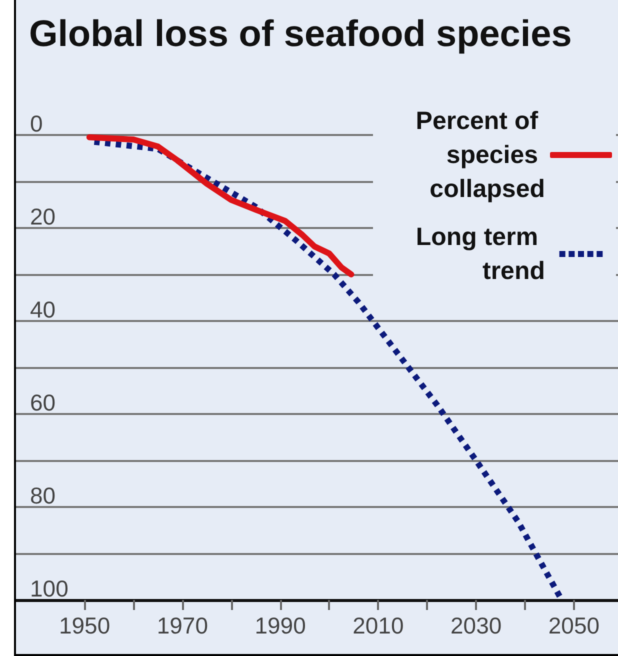  I want to click on y-tick-label: 100, so click(49, 589).